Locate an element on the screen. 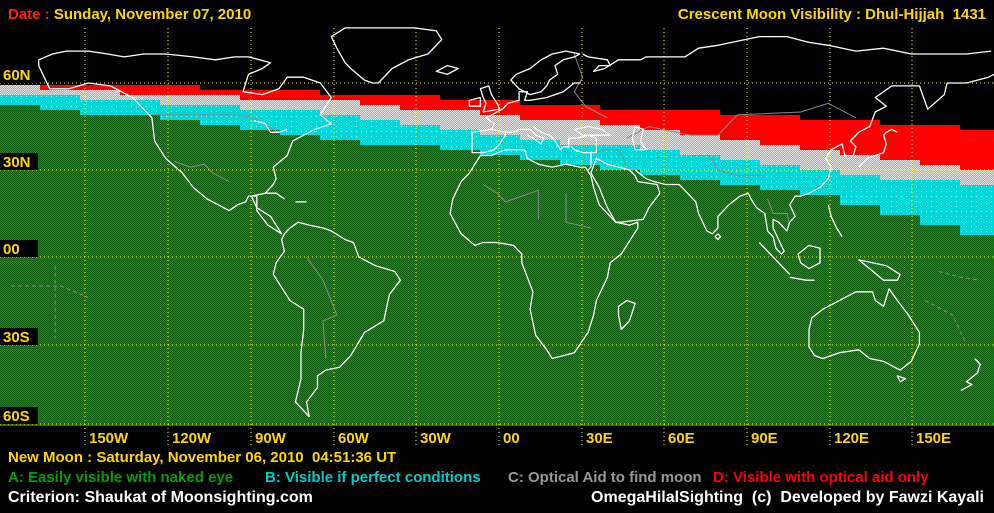  lon-label-150W: 150W is located at coordinates (109, 438).